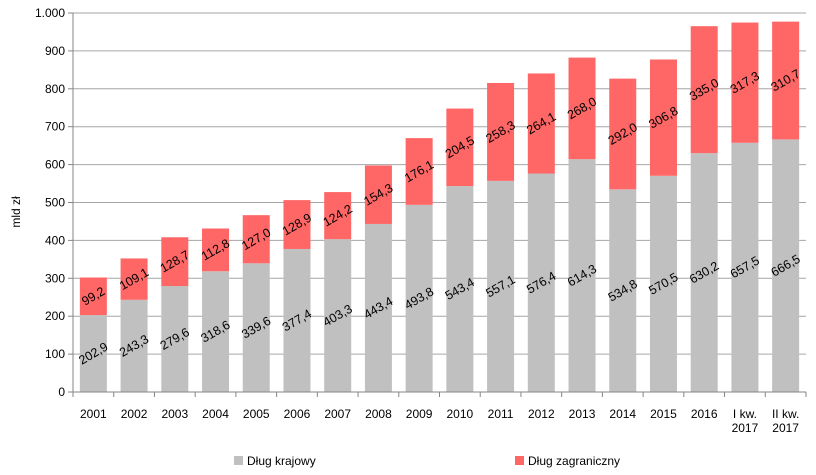 This screenshot has width=816, height=475. Describe the element at coordinates (663, 414) in the screenshot. I see `x-tick-label: 2015` at that location.